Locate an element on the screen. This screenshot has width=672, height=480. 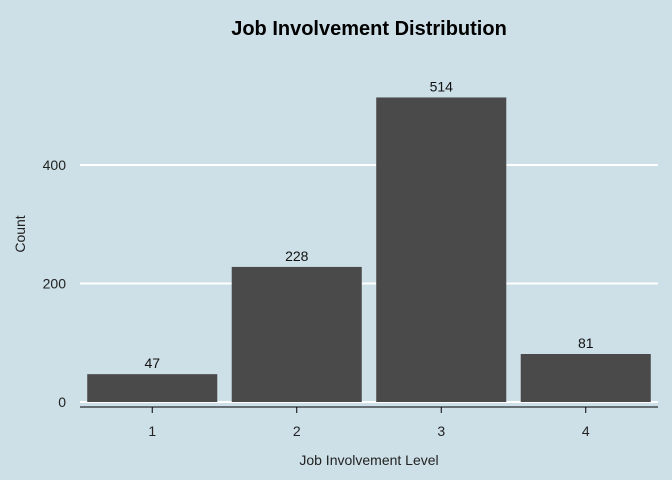
y-axis-label: Count is located at coordinates (20, 233).